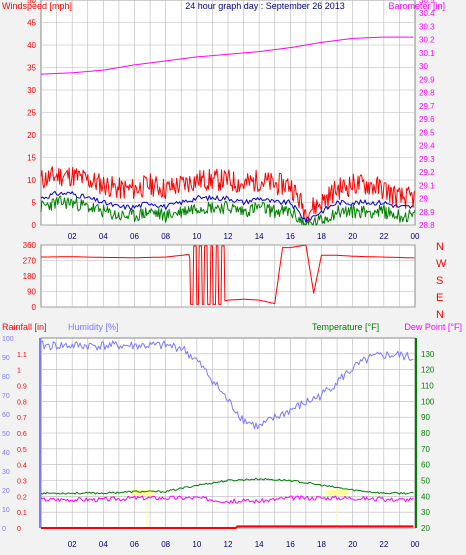 The height and width of the screenshot is (555, 466). I want to click on humidity-tick-label: 40, so click(6, 453).